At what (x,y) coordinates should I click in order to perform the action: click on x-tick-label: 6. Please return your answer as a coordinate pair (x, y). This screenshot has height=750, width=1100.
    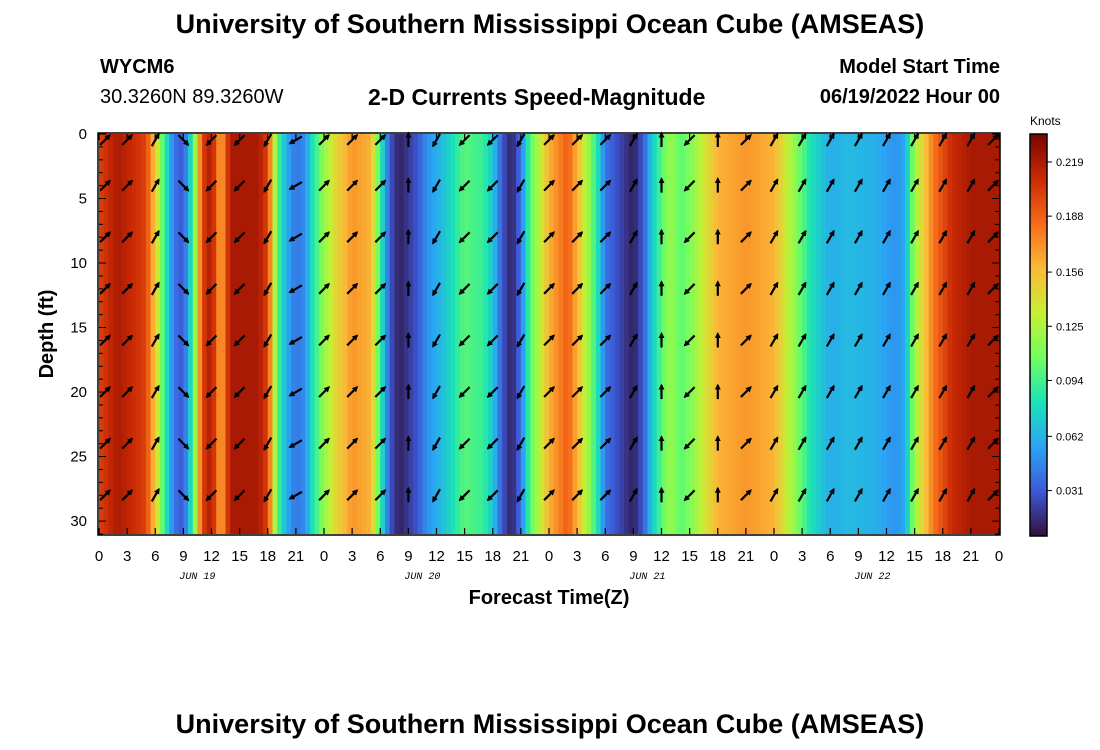
    Looking at the image, I should click on (155, 556).